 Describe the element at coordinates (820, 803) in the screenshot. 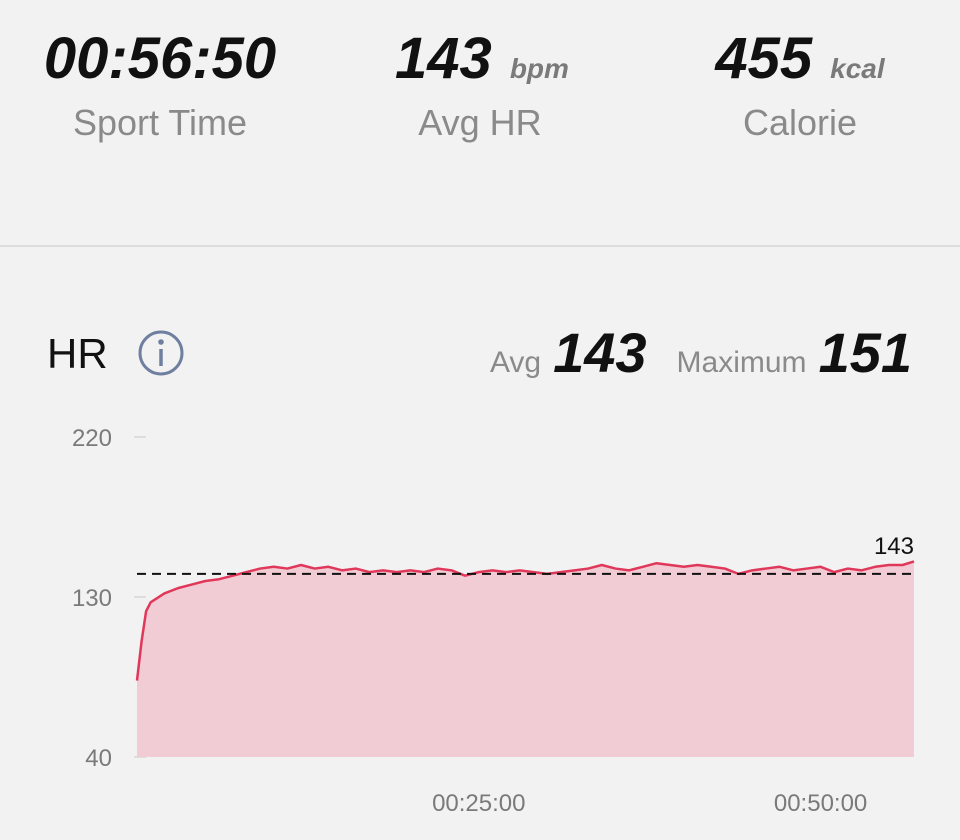

I see `x-tick-label: 00:50:00` at that location.